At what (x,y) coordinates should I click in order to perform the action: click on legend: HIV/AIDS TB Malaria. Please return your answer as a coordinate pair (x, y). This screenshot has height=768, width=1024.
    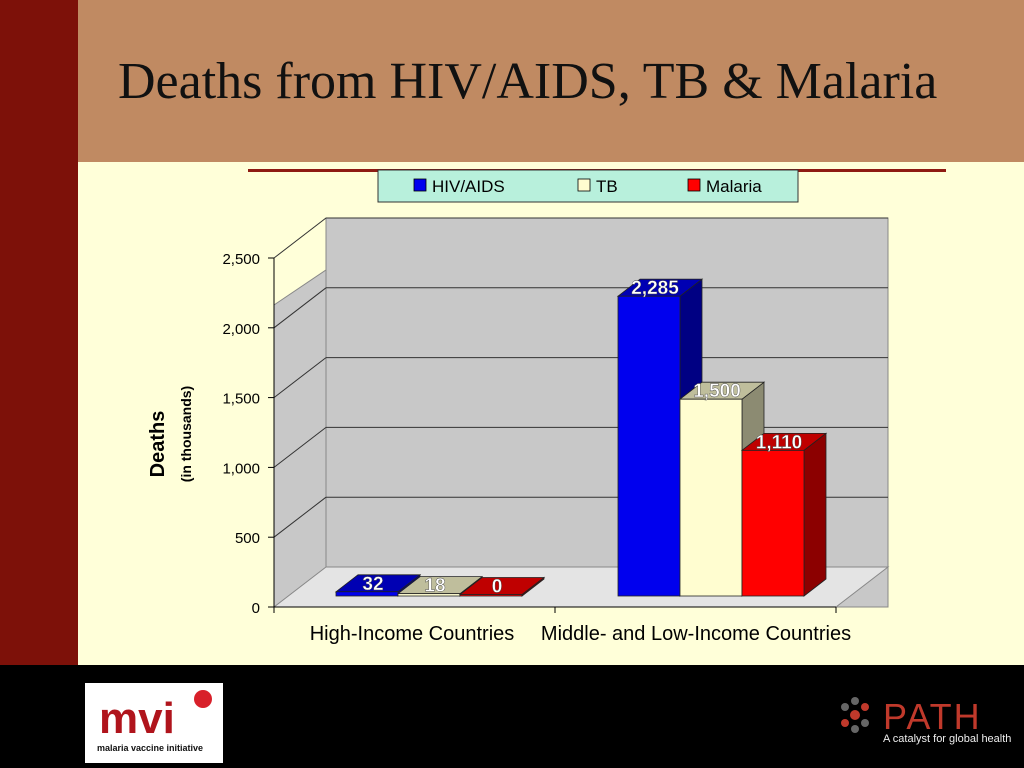
    Looking at the image, I should click on (588, 186).